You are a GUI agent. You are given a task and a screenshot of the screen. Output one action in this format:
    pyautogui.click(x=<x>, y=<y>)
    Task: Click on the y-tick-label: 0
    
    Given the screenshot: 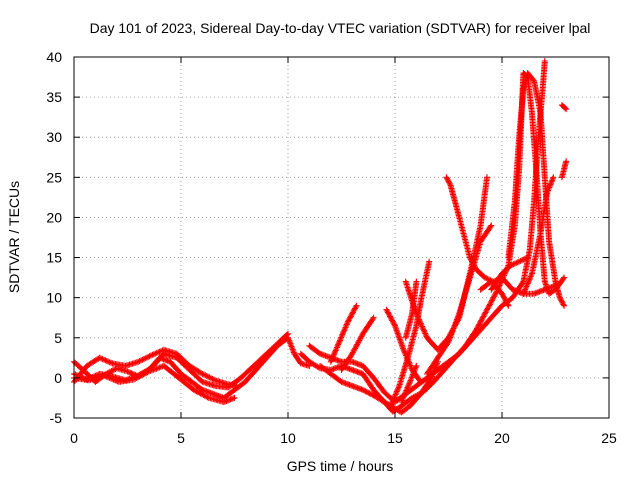 What is the action you would take?
    pyautogui.click(x=58, y=378)
    